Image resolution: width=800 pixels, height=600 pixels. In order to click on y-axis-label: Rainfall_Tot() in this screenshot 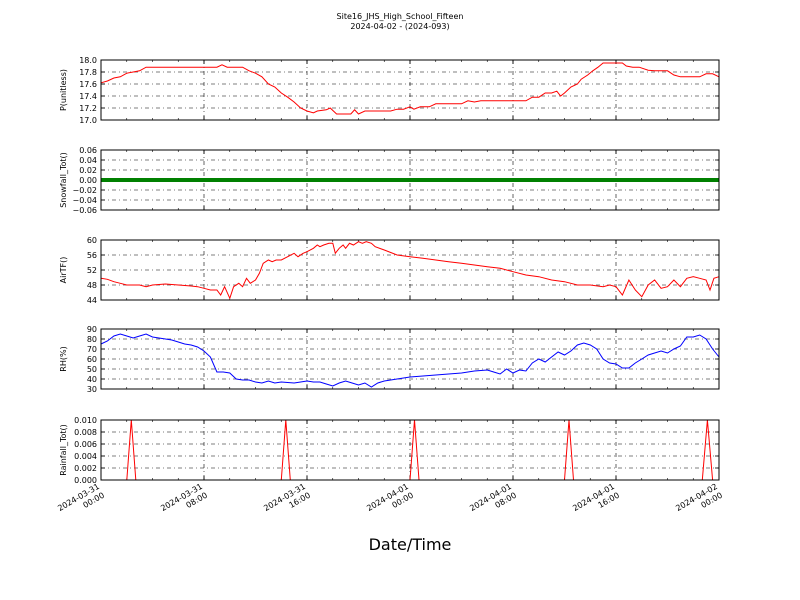, I will do `click(63, 450)`.